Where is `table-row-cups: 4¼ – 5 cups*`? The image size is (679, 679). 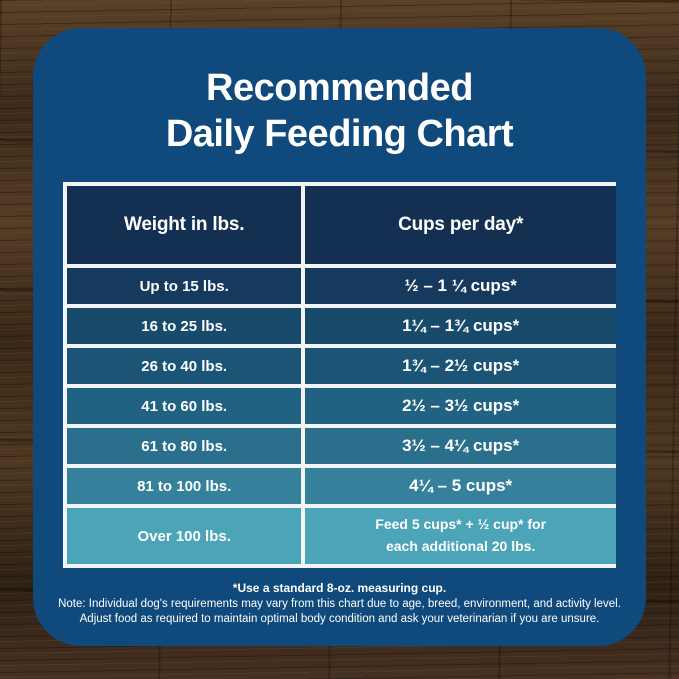
table-row-cups: 4¼ – 5 cups* is located at coordinates (460, 486).